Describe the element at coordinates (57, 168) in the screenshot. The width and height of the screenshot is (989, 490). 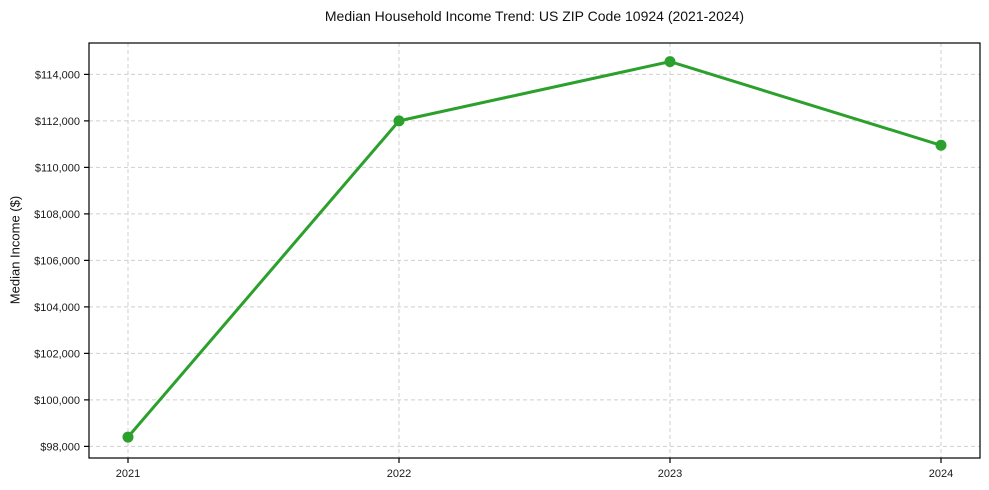
I see `y-tick-label: $110,000` at that location.